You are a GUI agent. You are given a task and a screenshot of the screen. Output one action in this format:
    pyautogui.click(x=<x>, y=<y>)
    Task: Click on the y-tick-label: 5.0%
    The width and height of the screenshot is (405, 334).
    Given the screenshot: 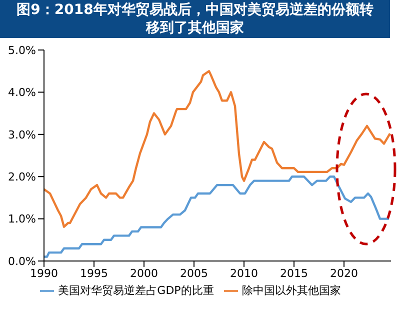 What is the action you would take?
    pyautogui.click(x=22, y=50)
    